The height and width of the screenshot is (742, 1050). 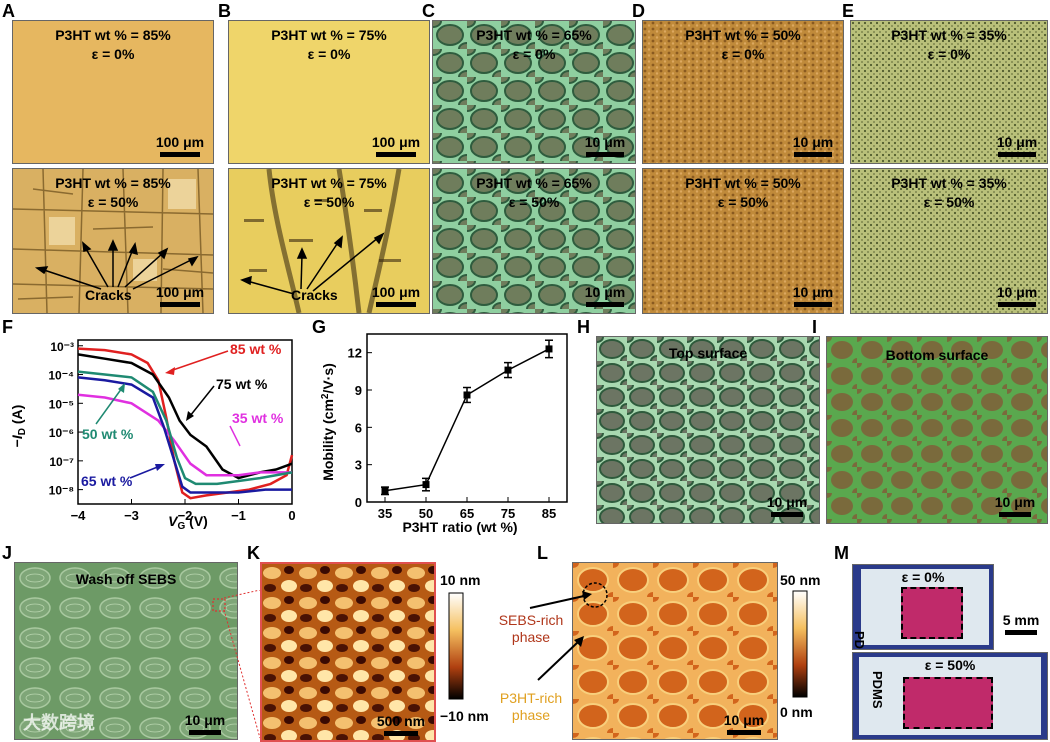 I want to click on series-labels: 85 wt % 75 wt % 35 wt % 50 wt % 65 wt %, so click(x=182, y=415).